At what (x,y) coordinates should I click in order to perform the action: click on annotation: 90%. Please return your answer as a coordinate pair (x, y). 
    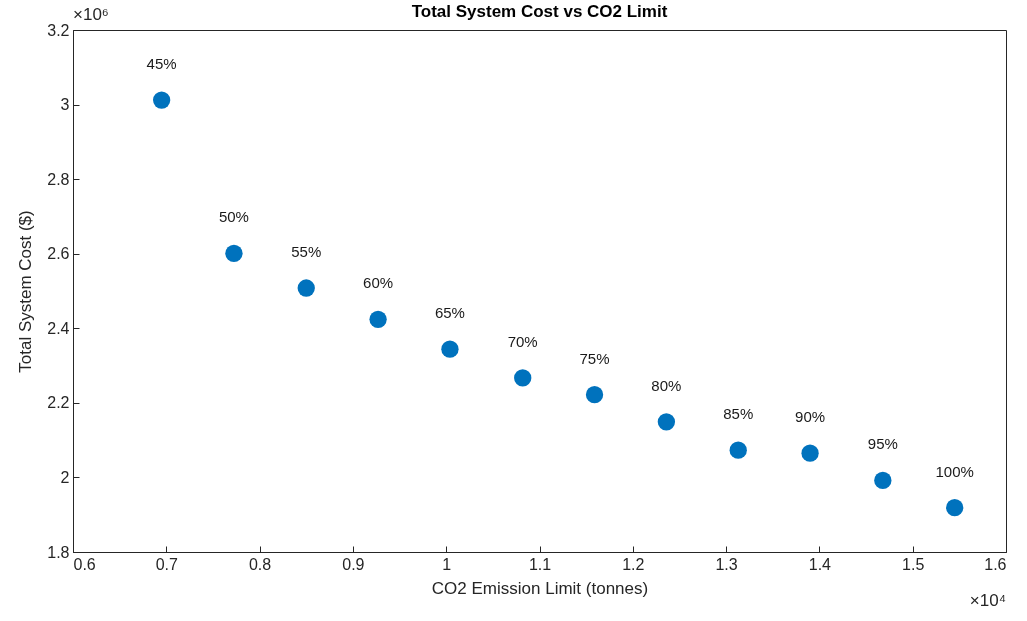
    Looking at the image, I should click on (810, 417).